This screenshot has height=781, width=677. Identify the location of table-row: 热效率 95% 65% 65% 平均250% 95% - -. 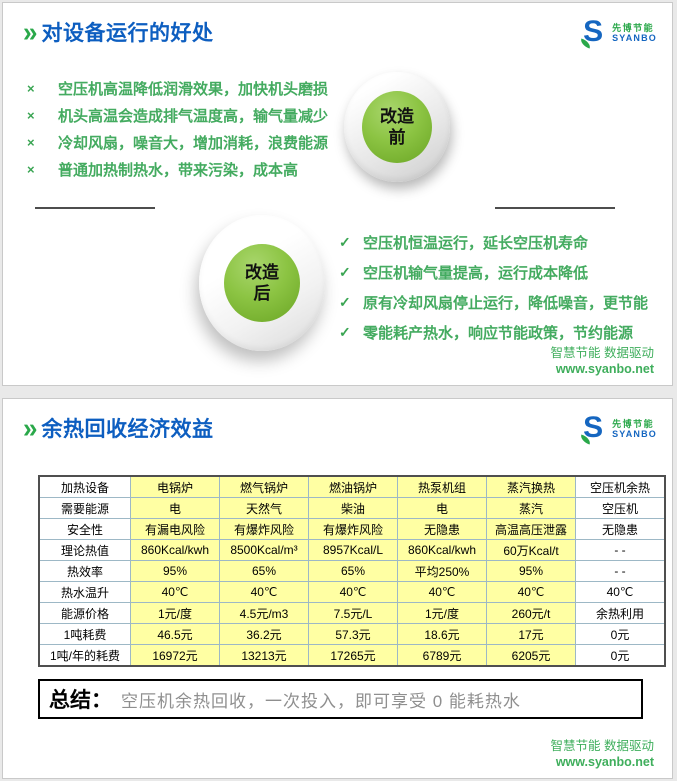
(352, 571).